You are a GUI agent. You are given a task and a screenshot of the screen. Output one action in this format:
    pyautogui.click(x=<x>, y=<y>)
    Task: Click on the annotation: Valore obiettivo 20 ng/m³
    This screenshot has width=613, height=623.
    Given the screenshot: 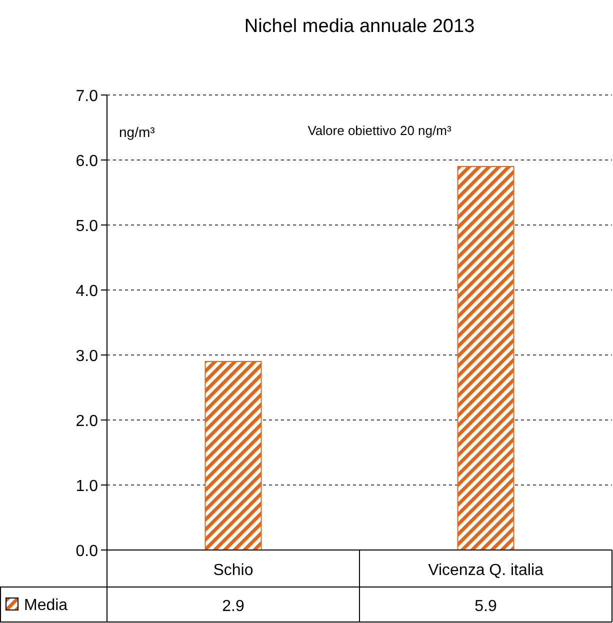 What is the action you would take?
    pyautogui.click(x=380, y=130)
    